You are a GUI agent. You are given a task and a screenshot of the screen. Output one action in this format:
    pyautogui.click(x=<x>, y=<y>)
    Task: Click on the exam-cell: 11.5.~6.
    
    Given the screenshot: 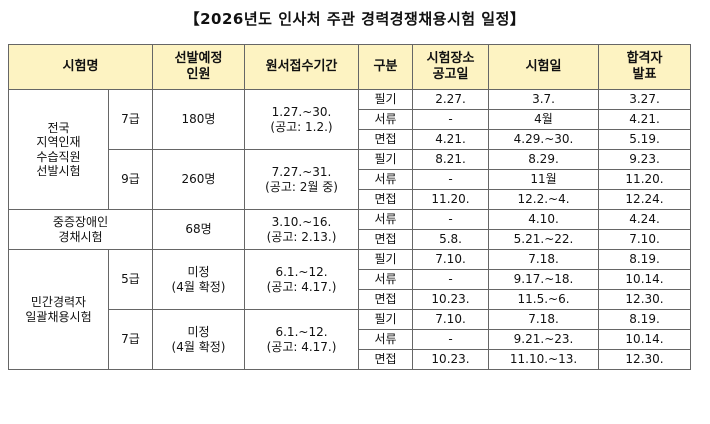 What is the action you would take?
    pyautogui.click(x=544, y=299)
    